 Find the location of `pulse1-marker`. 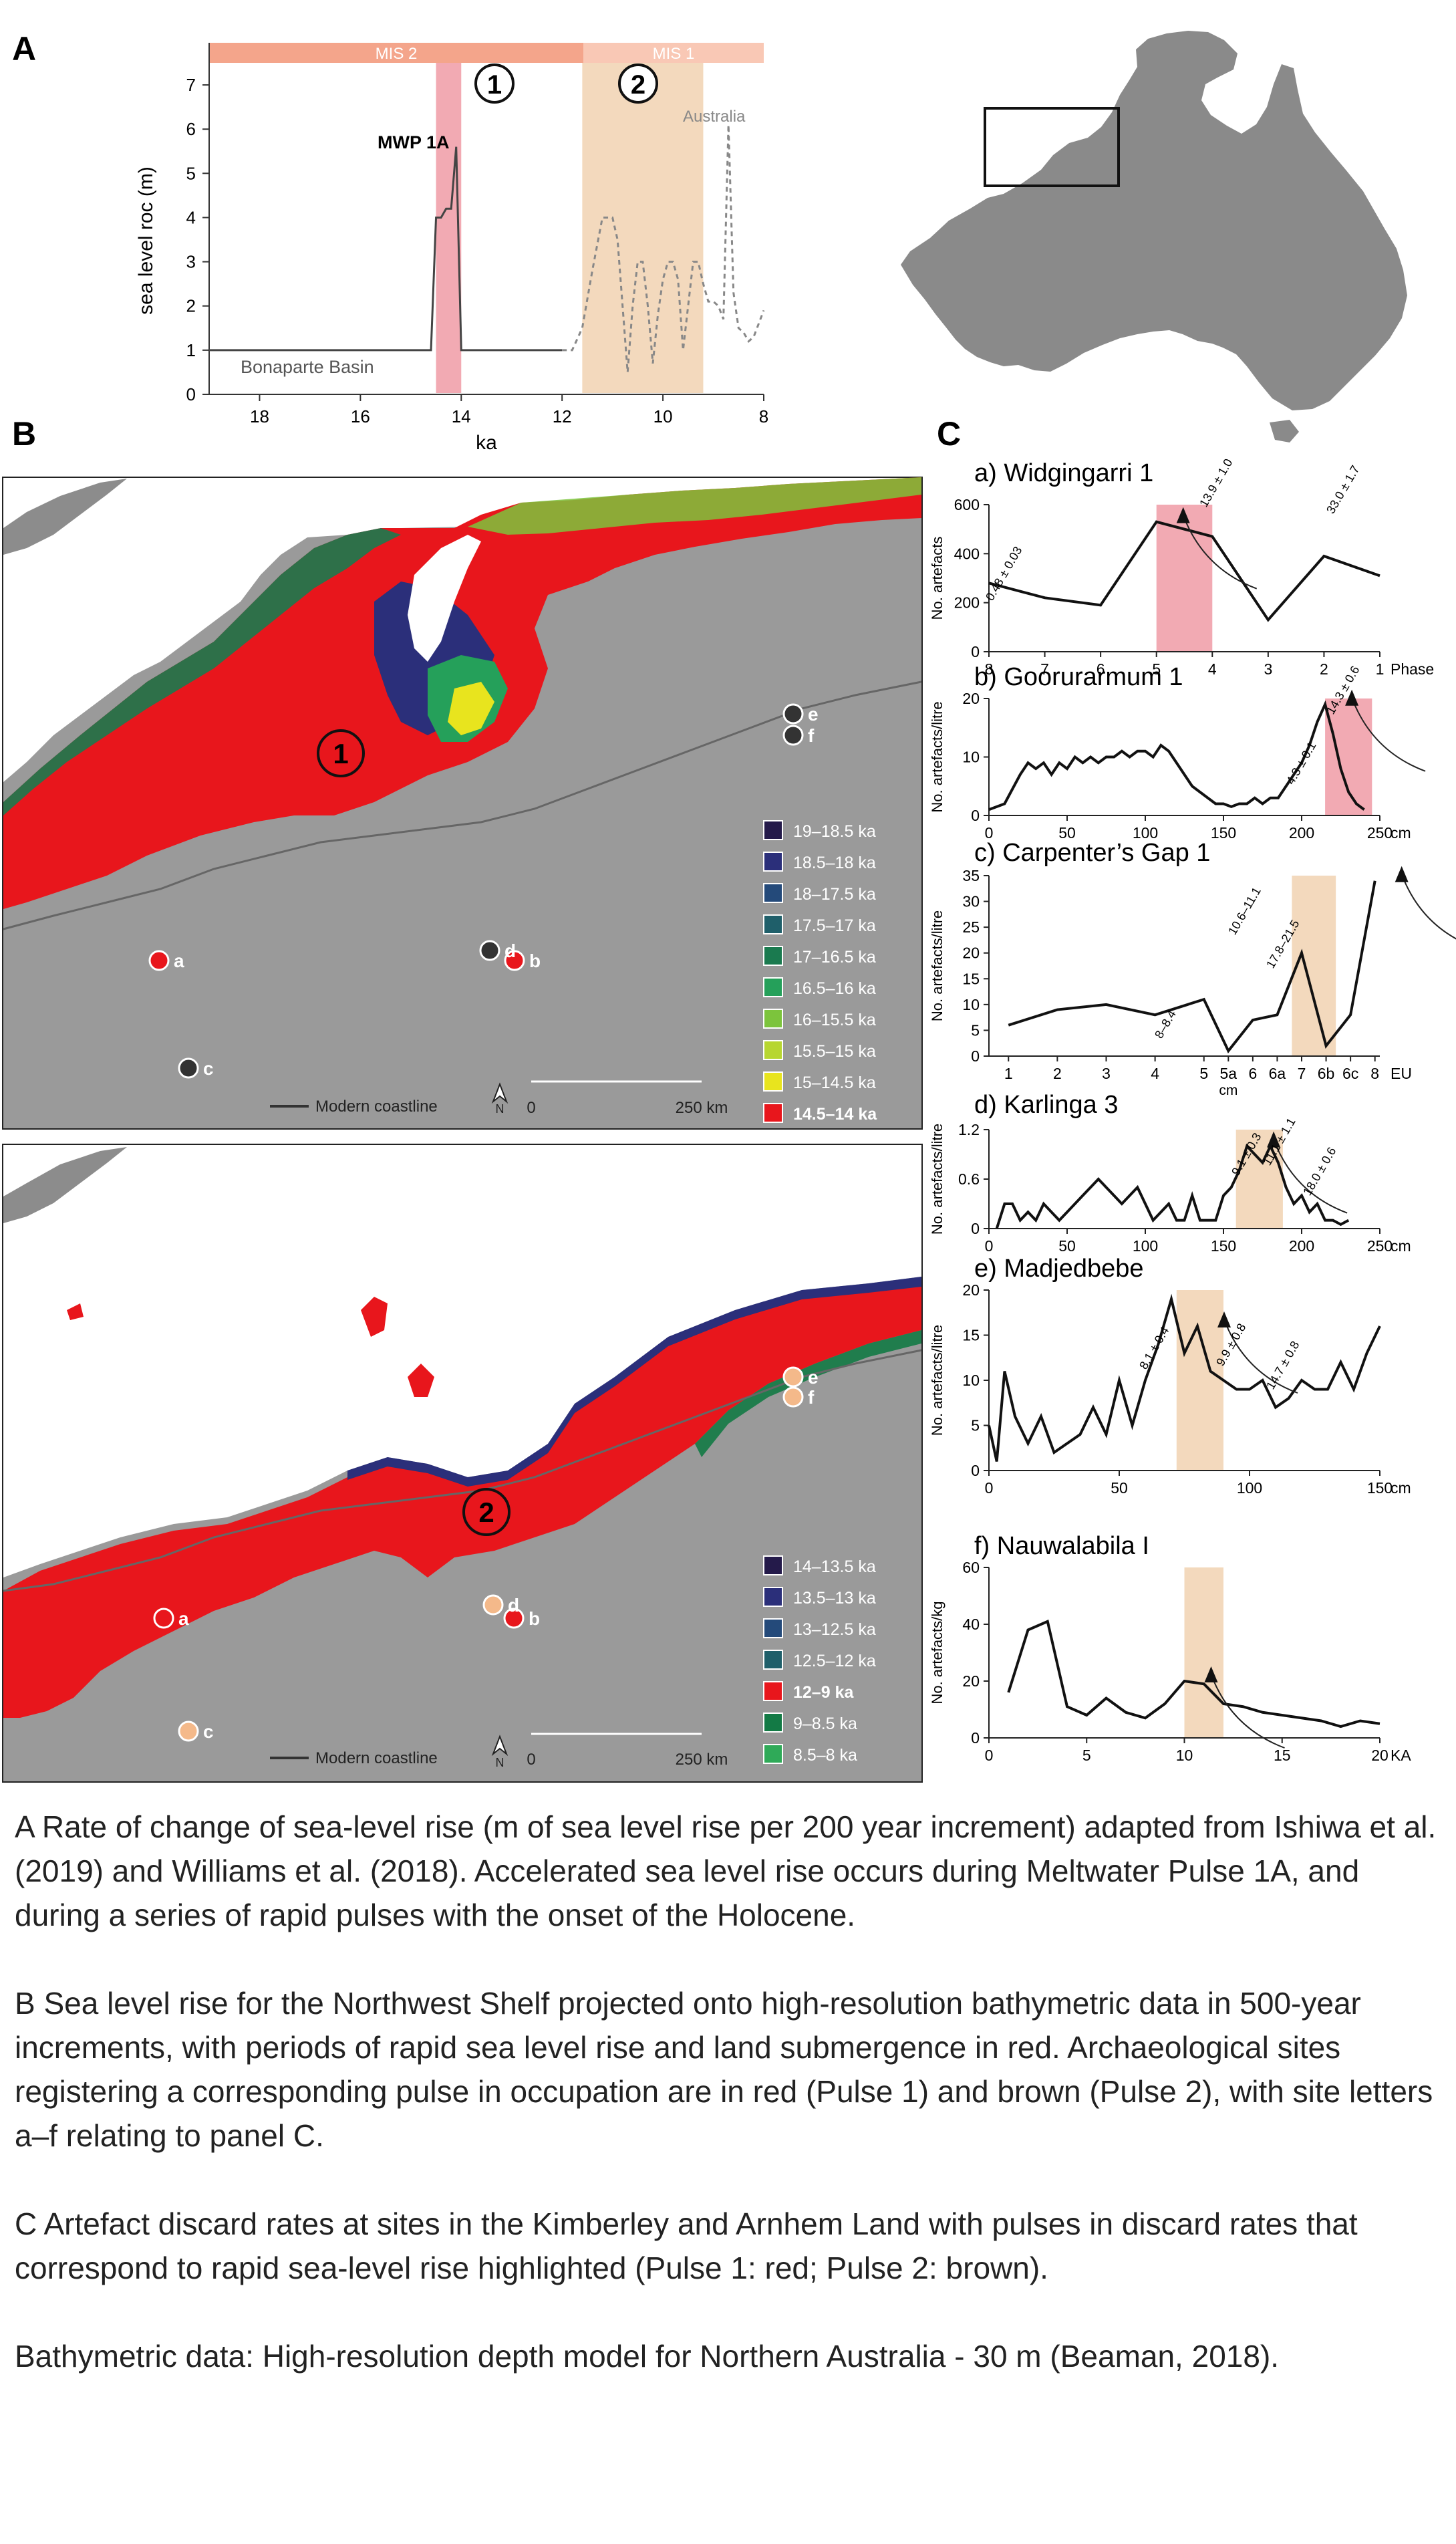

pulse1-marker is located at coordinates (495, 83).